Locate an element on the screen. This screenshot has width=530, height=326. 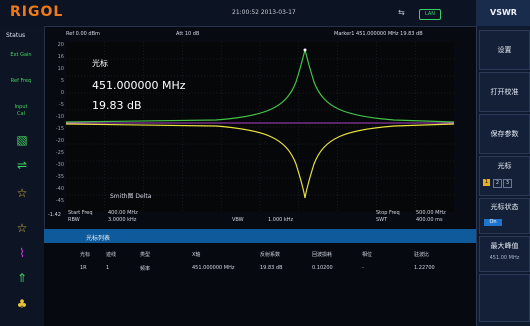
user-icon: ♣ is located at coordinates (22, 304).